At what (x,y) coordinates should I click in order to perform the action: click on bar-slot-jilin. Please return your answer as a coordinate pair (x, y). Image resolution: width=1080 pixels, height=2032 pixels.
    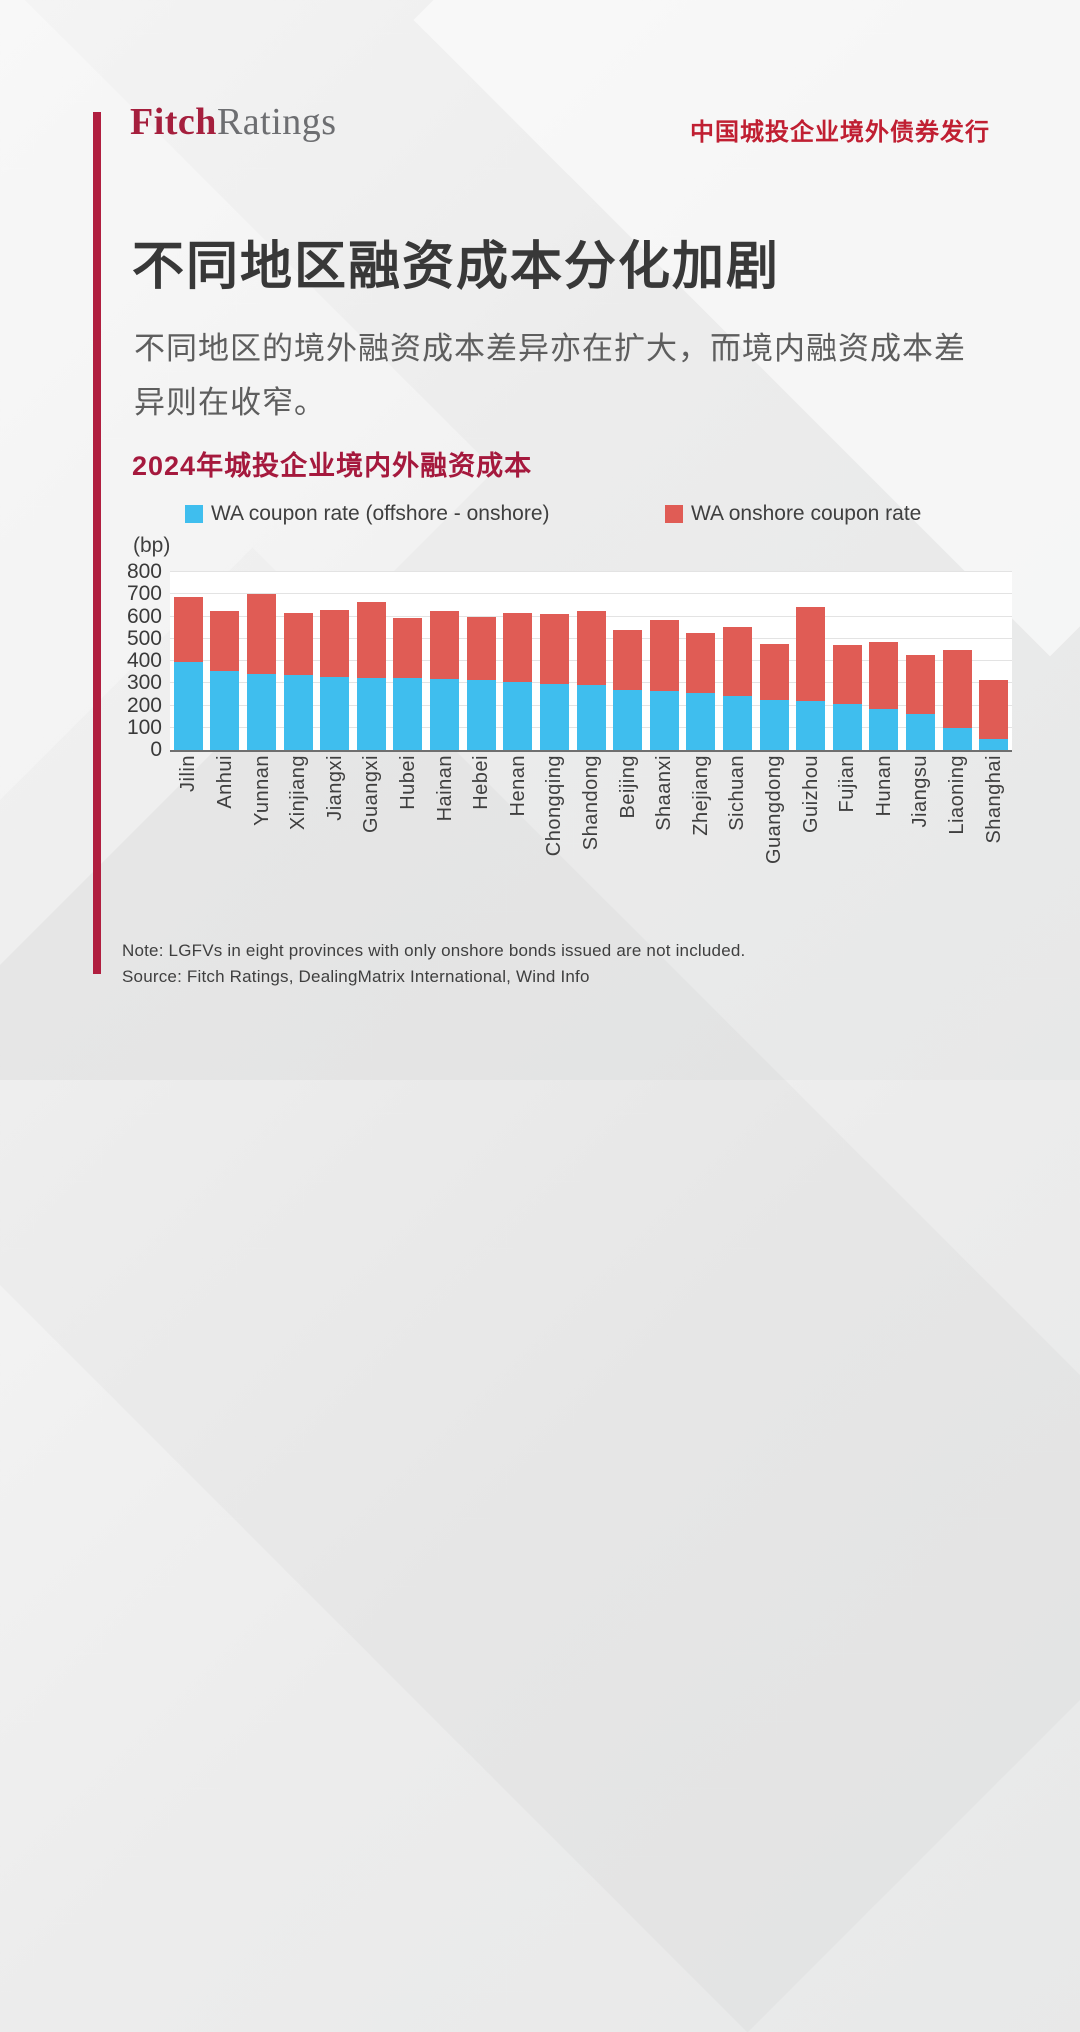
    Looking at the image, I should click on (188, 661).